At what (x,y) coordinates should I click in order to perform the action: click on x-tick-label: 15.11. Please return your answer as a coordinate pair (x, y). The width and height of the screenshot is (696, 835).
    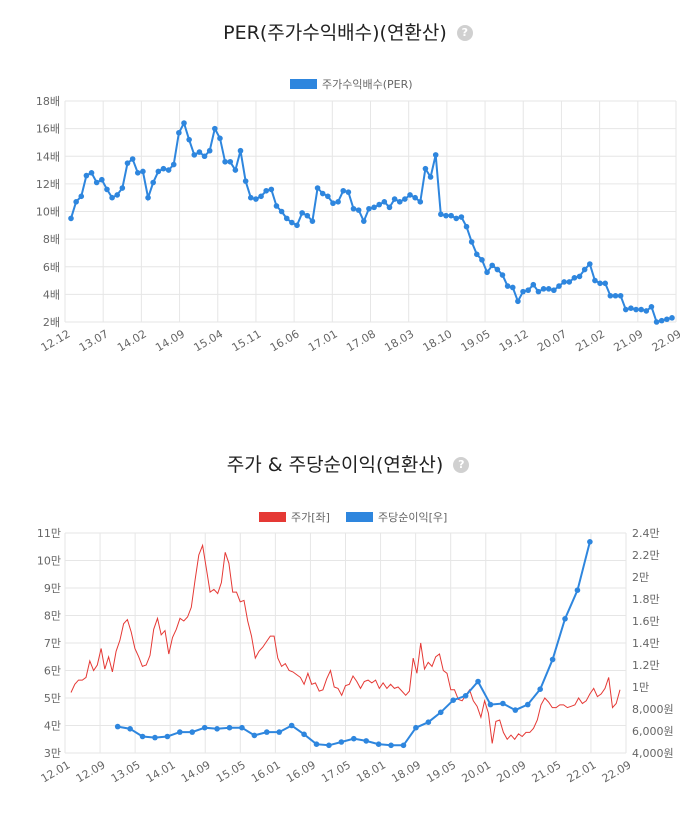
    Looking at the image, I should click on (247, 340).